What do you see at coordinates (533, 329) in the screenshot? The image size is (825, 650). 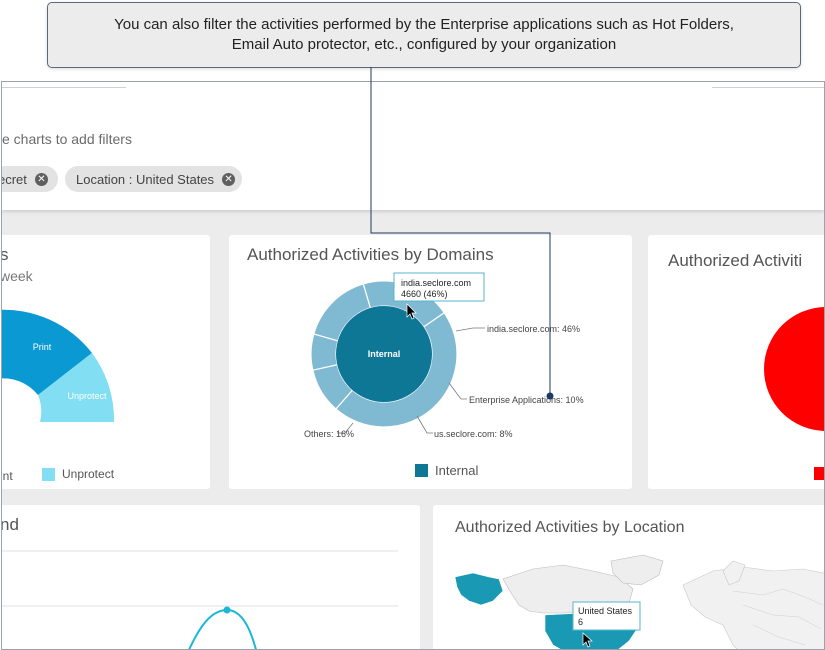 I see `slice-label-india: india.seclore.com: 46%` at bounding box center [533, 329].